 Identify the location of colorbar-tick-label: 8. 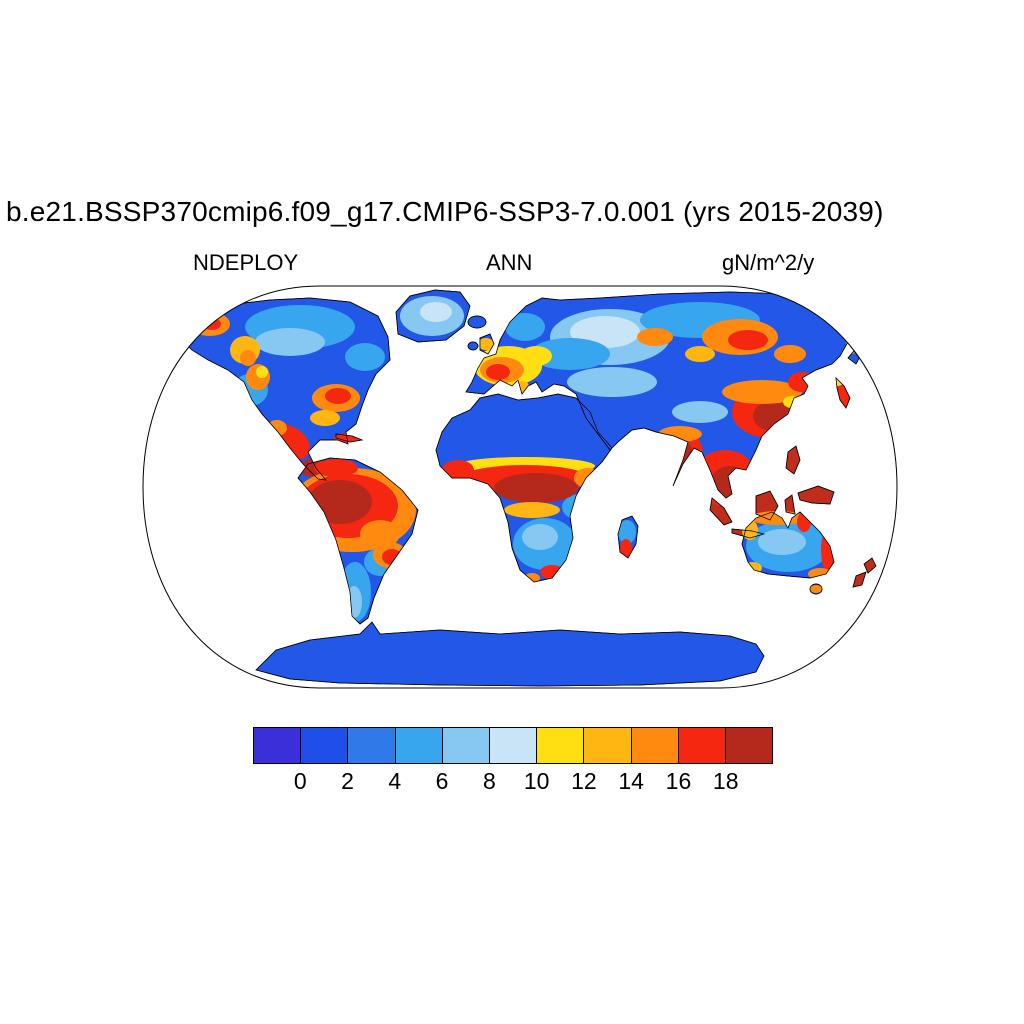
(489, 781).